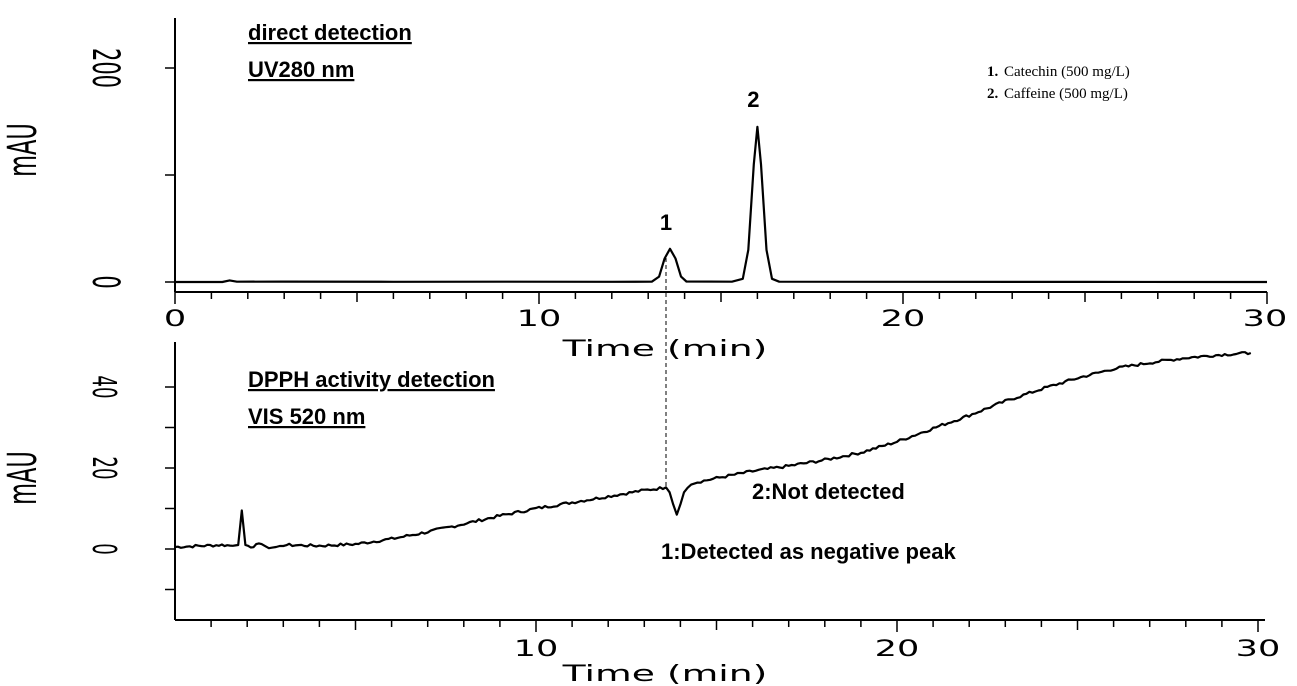 The image size is (1297, 686). I want to click on y-tick-label-bottom: 20, so click(102, 467).